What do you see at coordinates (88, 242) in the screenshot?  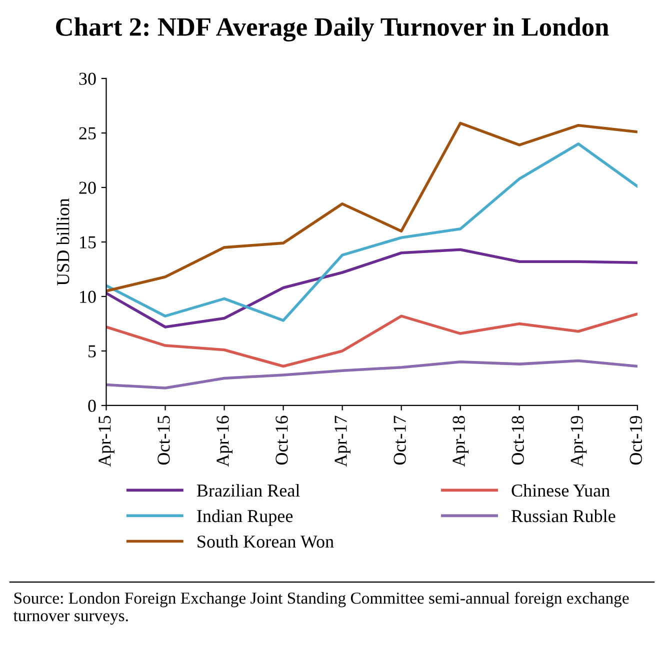 I see `y-tick-label: 15` at bounding box center [88, 242].